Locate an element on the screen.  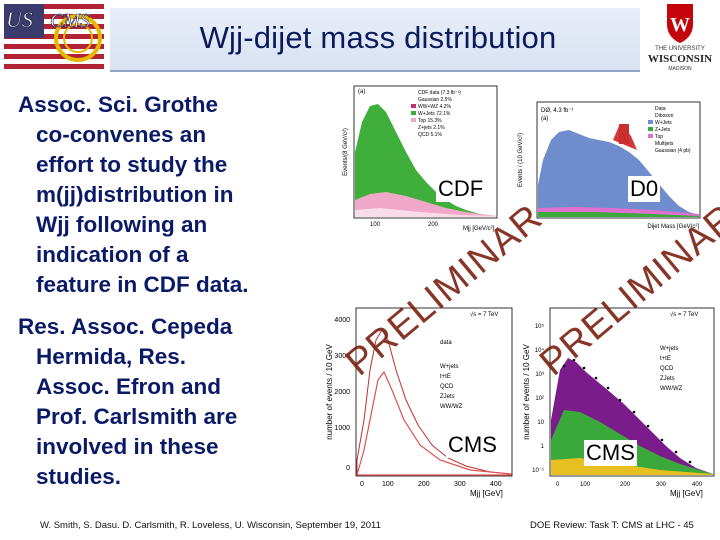
svg-text: 10⁻¹ is located at coordinates (538, 471).